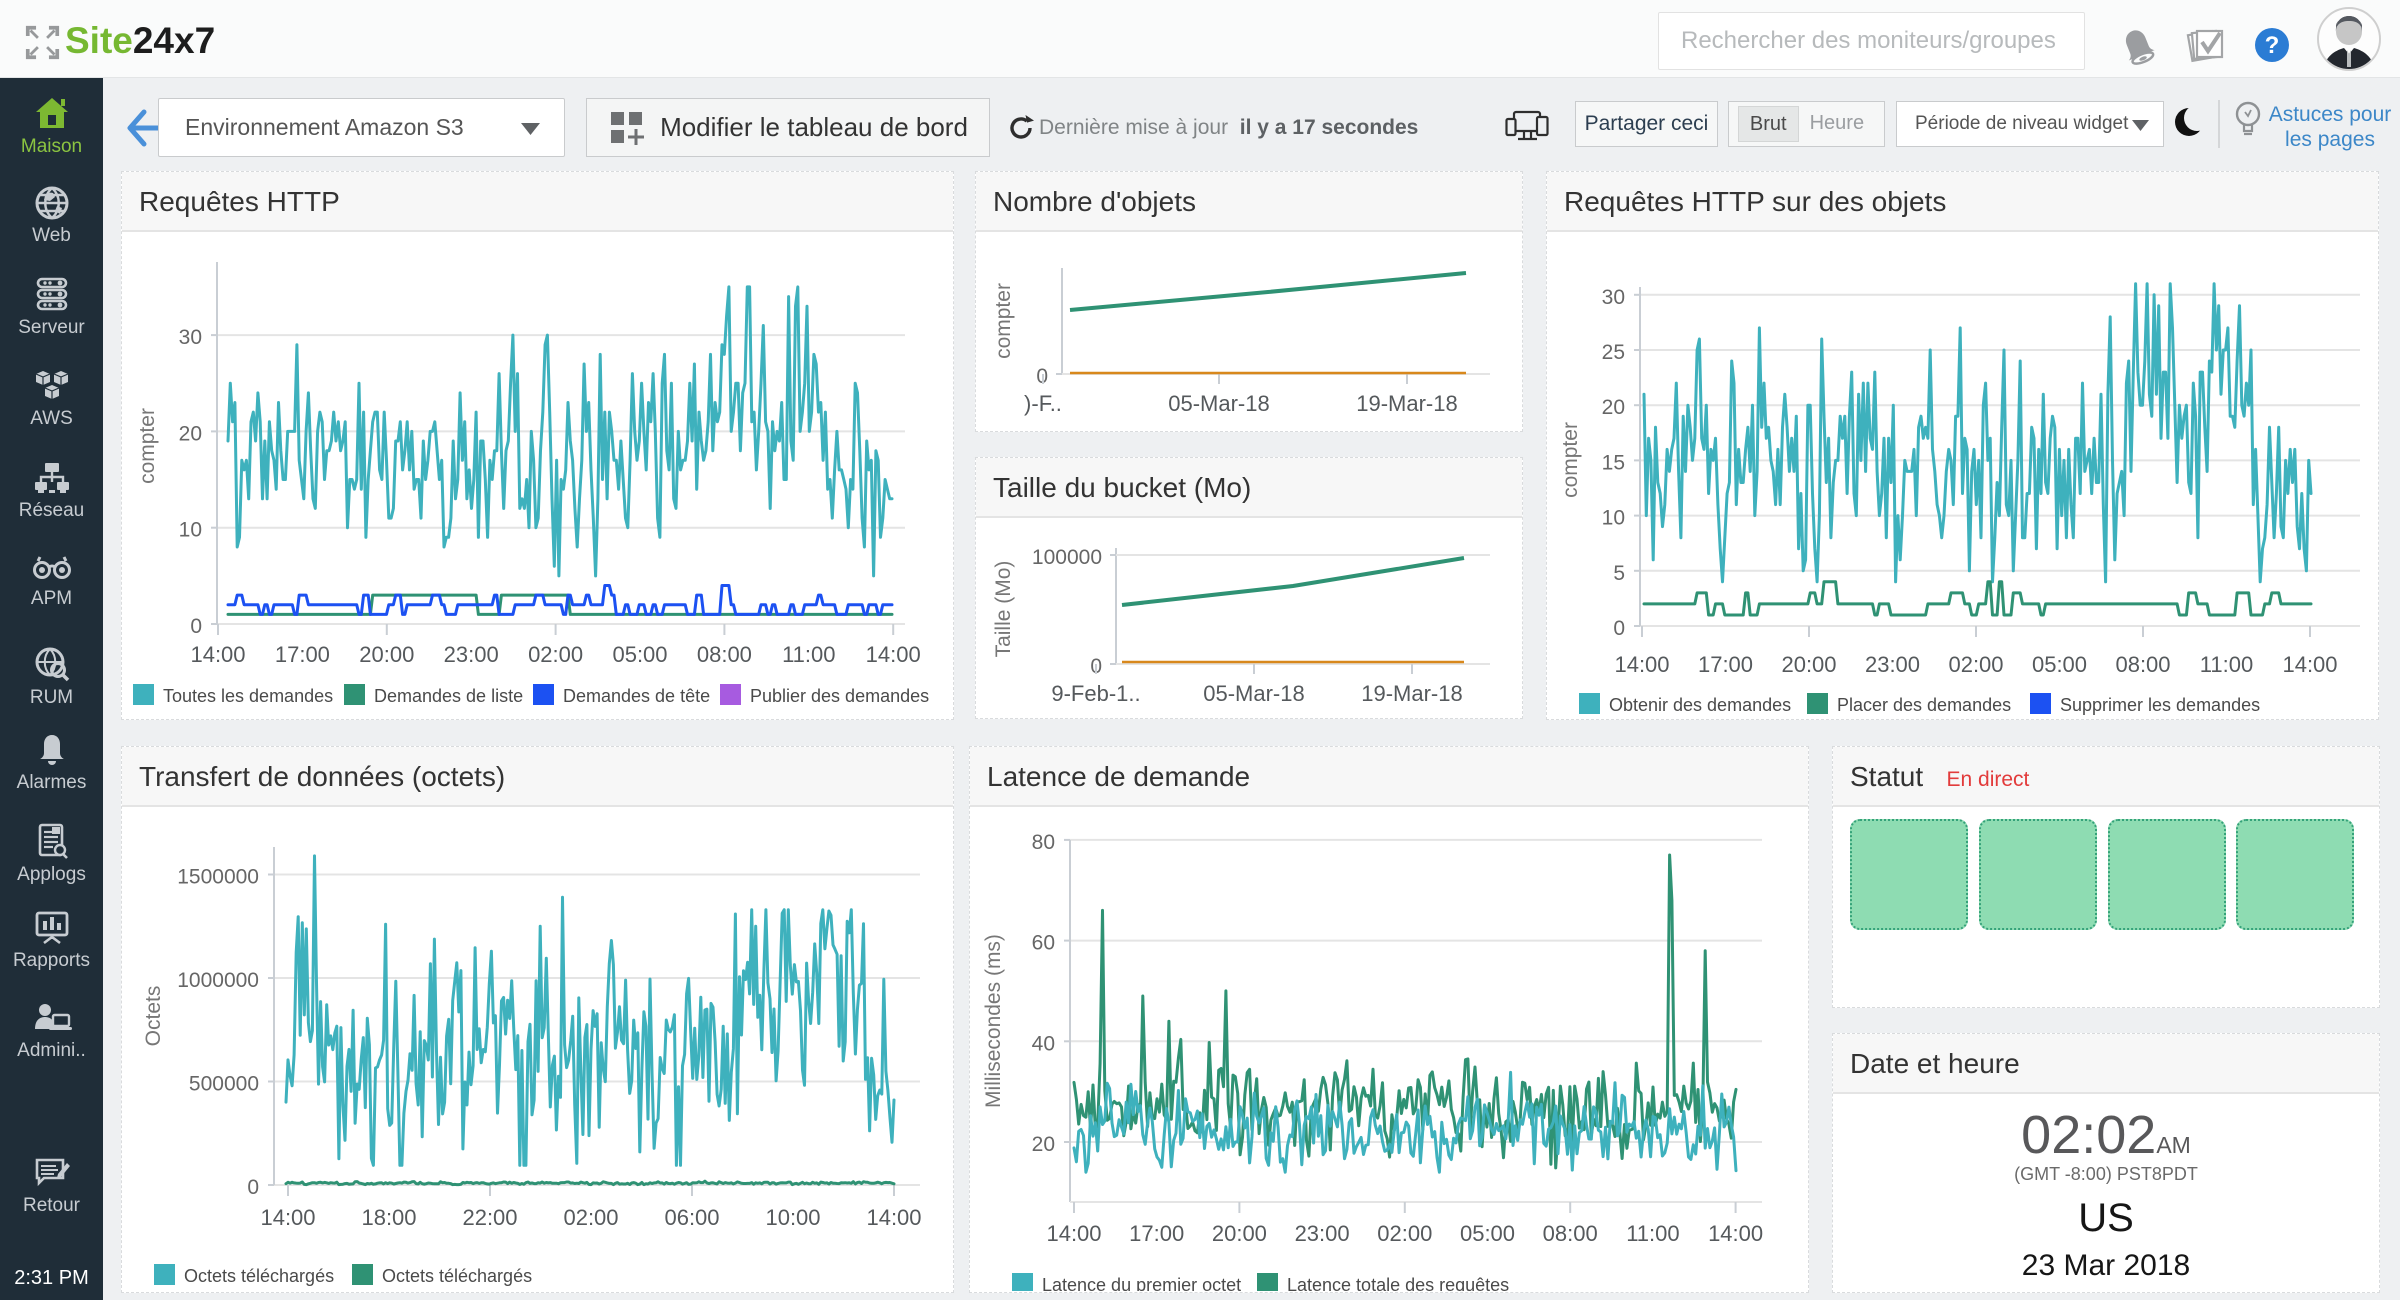  What do you see at coordinates (1043, 943) in the screenshot?
I see `svg-text: 60` at bounding box center [1043, 943].